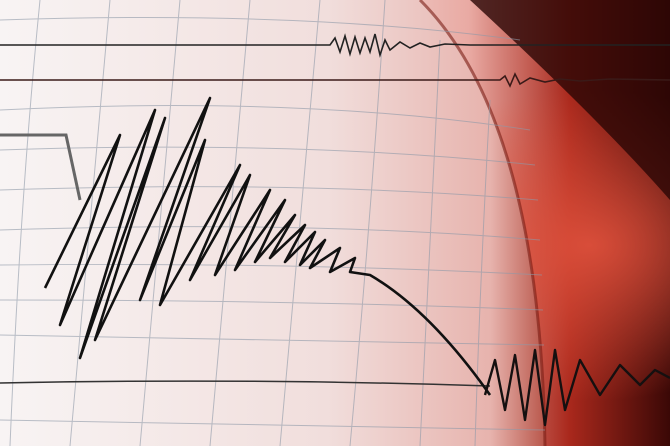  I want to click on pen-arm, so click(41, 167).